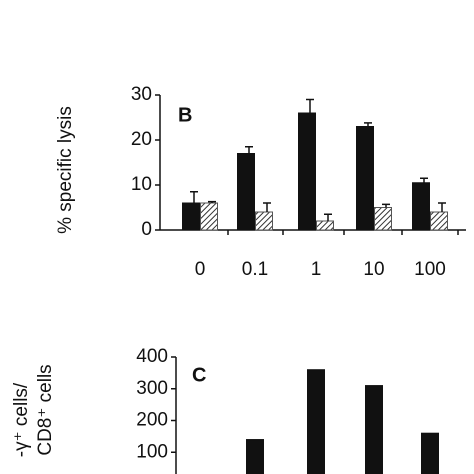  I want to click on y-tick-label: 300, so click(152, 388).